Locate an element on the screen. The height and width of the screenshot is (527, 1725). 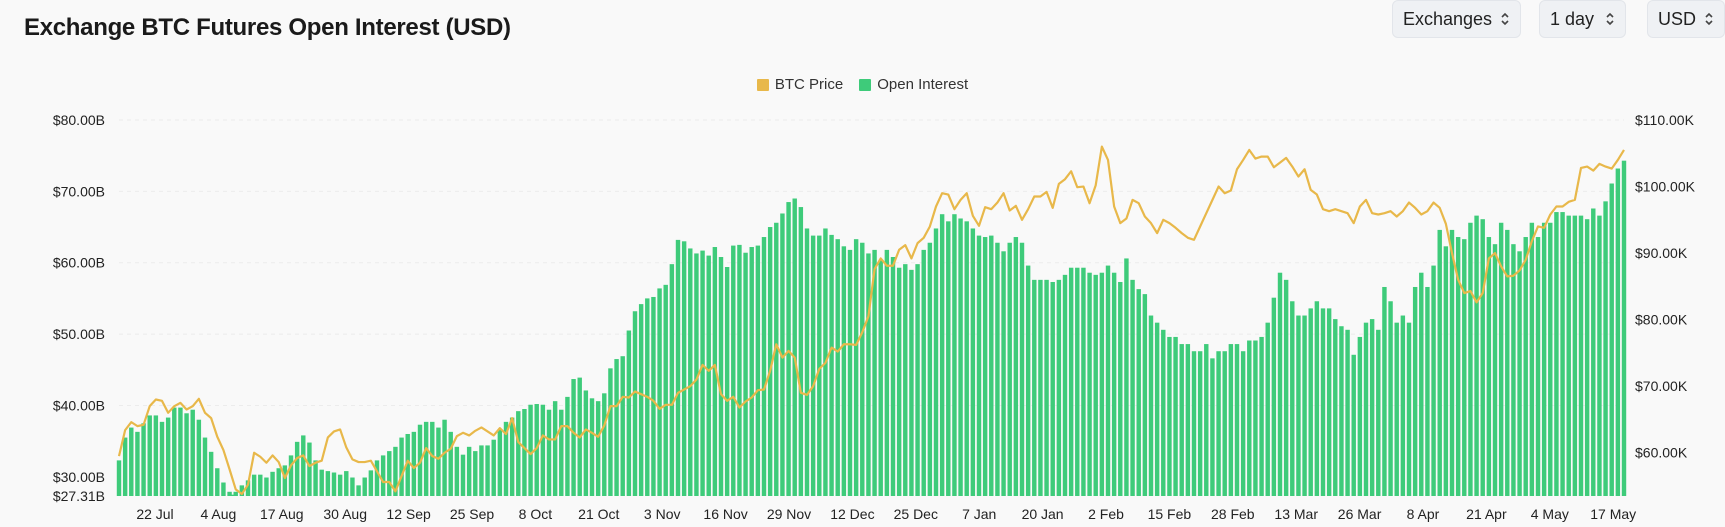
currency-select: USD is located at coordinates (1686, 19).